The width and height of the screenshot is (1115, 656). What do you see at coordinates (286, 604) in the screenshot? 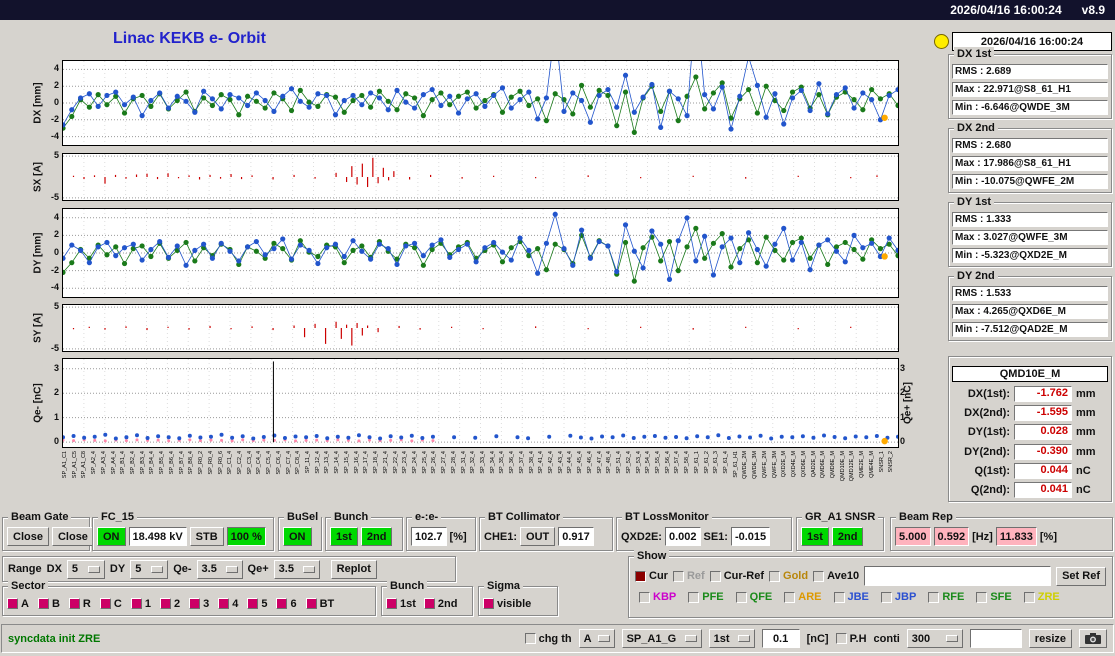
I see `sector-checkbox-6: 6` at bounding box center [286, 604].